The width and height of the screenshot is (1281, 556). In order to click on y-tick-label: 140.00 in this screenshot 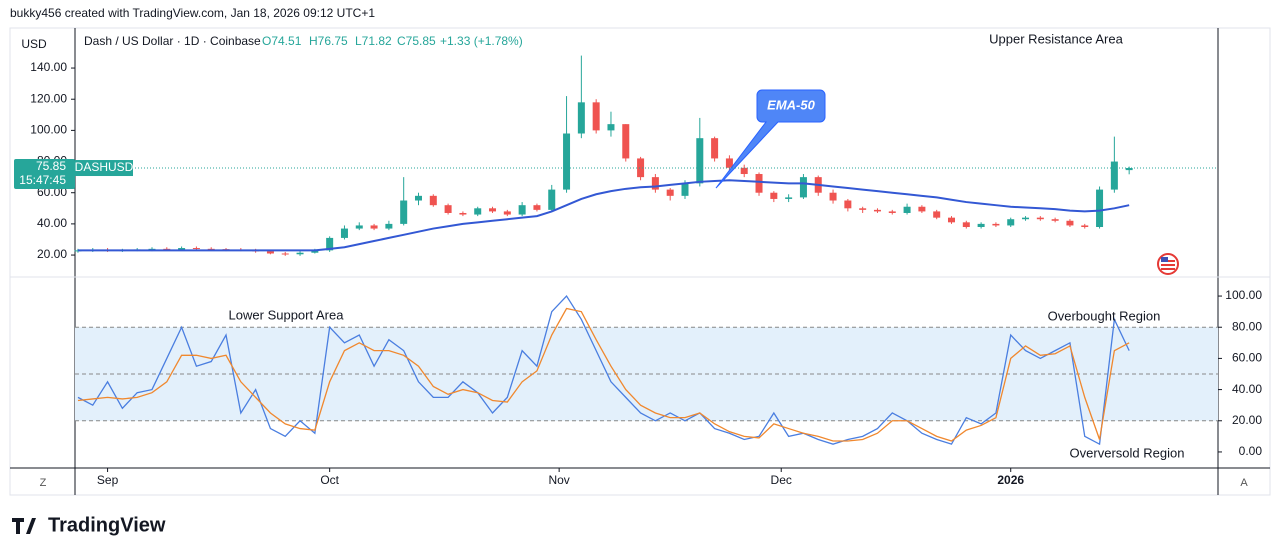, I will do `click(48, 67)`.